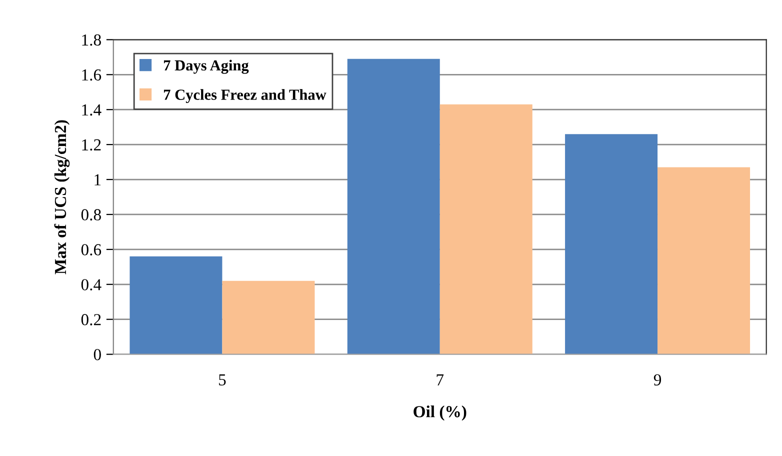 Image resolution: width=782 pixels, height=456 pixels. Describe the element at coordinates (658, 380) in the screenshot. I see `x-tick-label: 9` at that location.